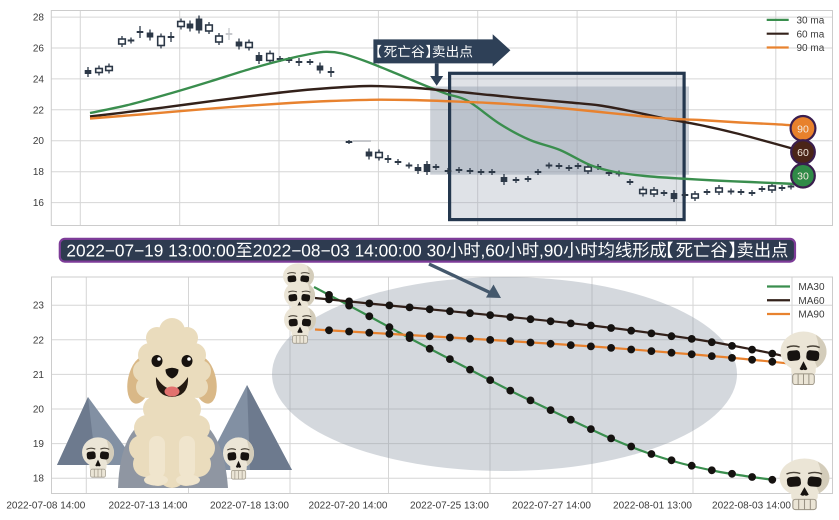 The image size is (839, 520). What do you see at coordinates (803, 129) in the screenshot?
I see `svg-text: 90` at bounding box center [803, 129].